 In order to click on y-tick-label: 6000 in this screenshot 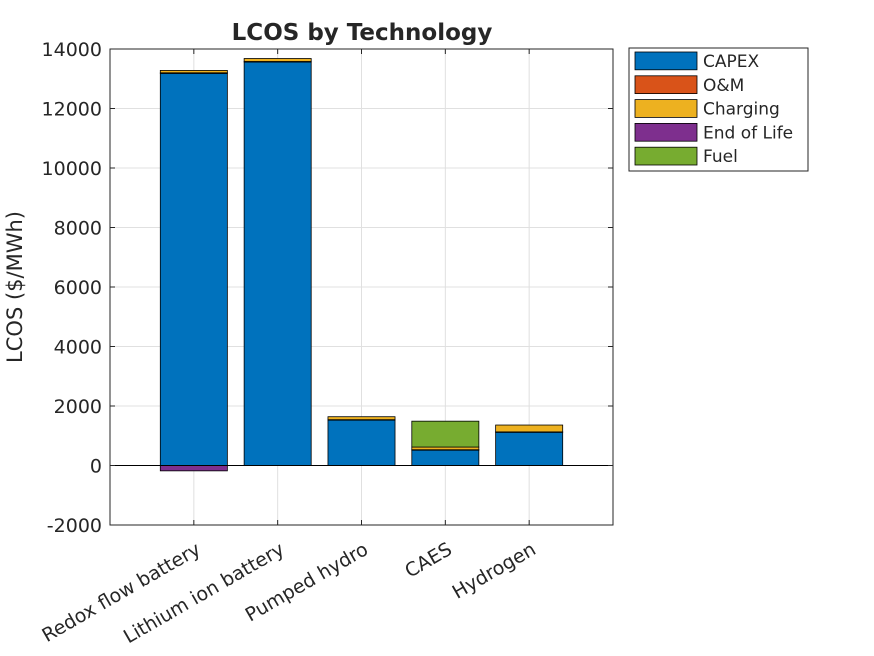, I will do `click(78, 288)`.